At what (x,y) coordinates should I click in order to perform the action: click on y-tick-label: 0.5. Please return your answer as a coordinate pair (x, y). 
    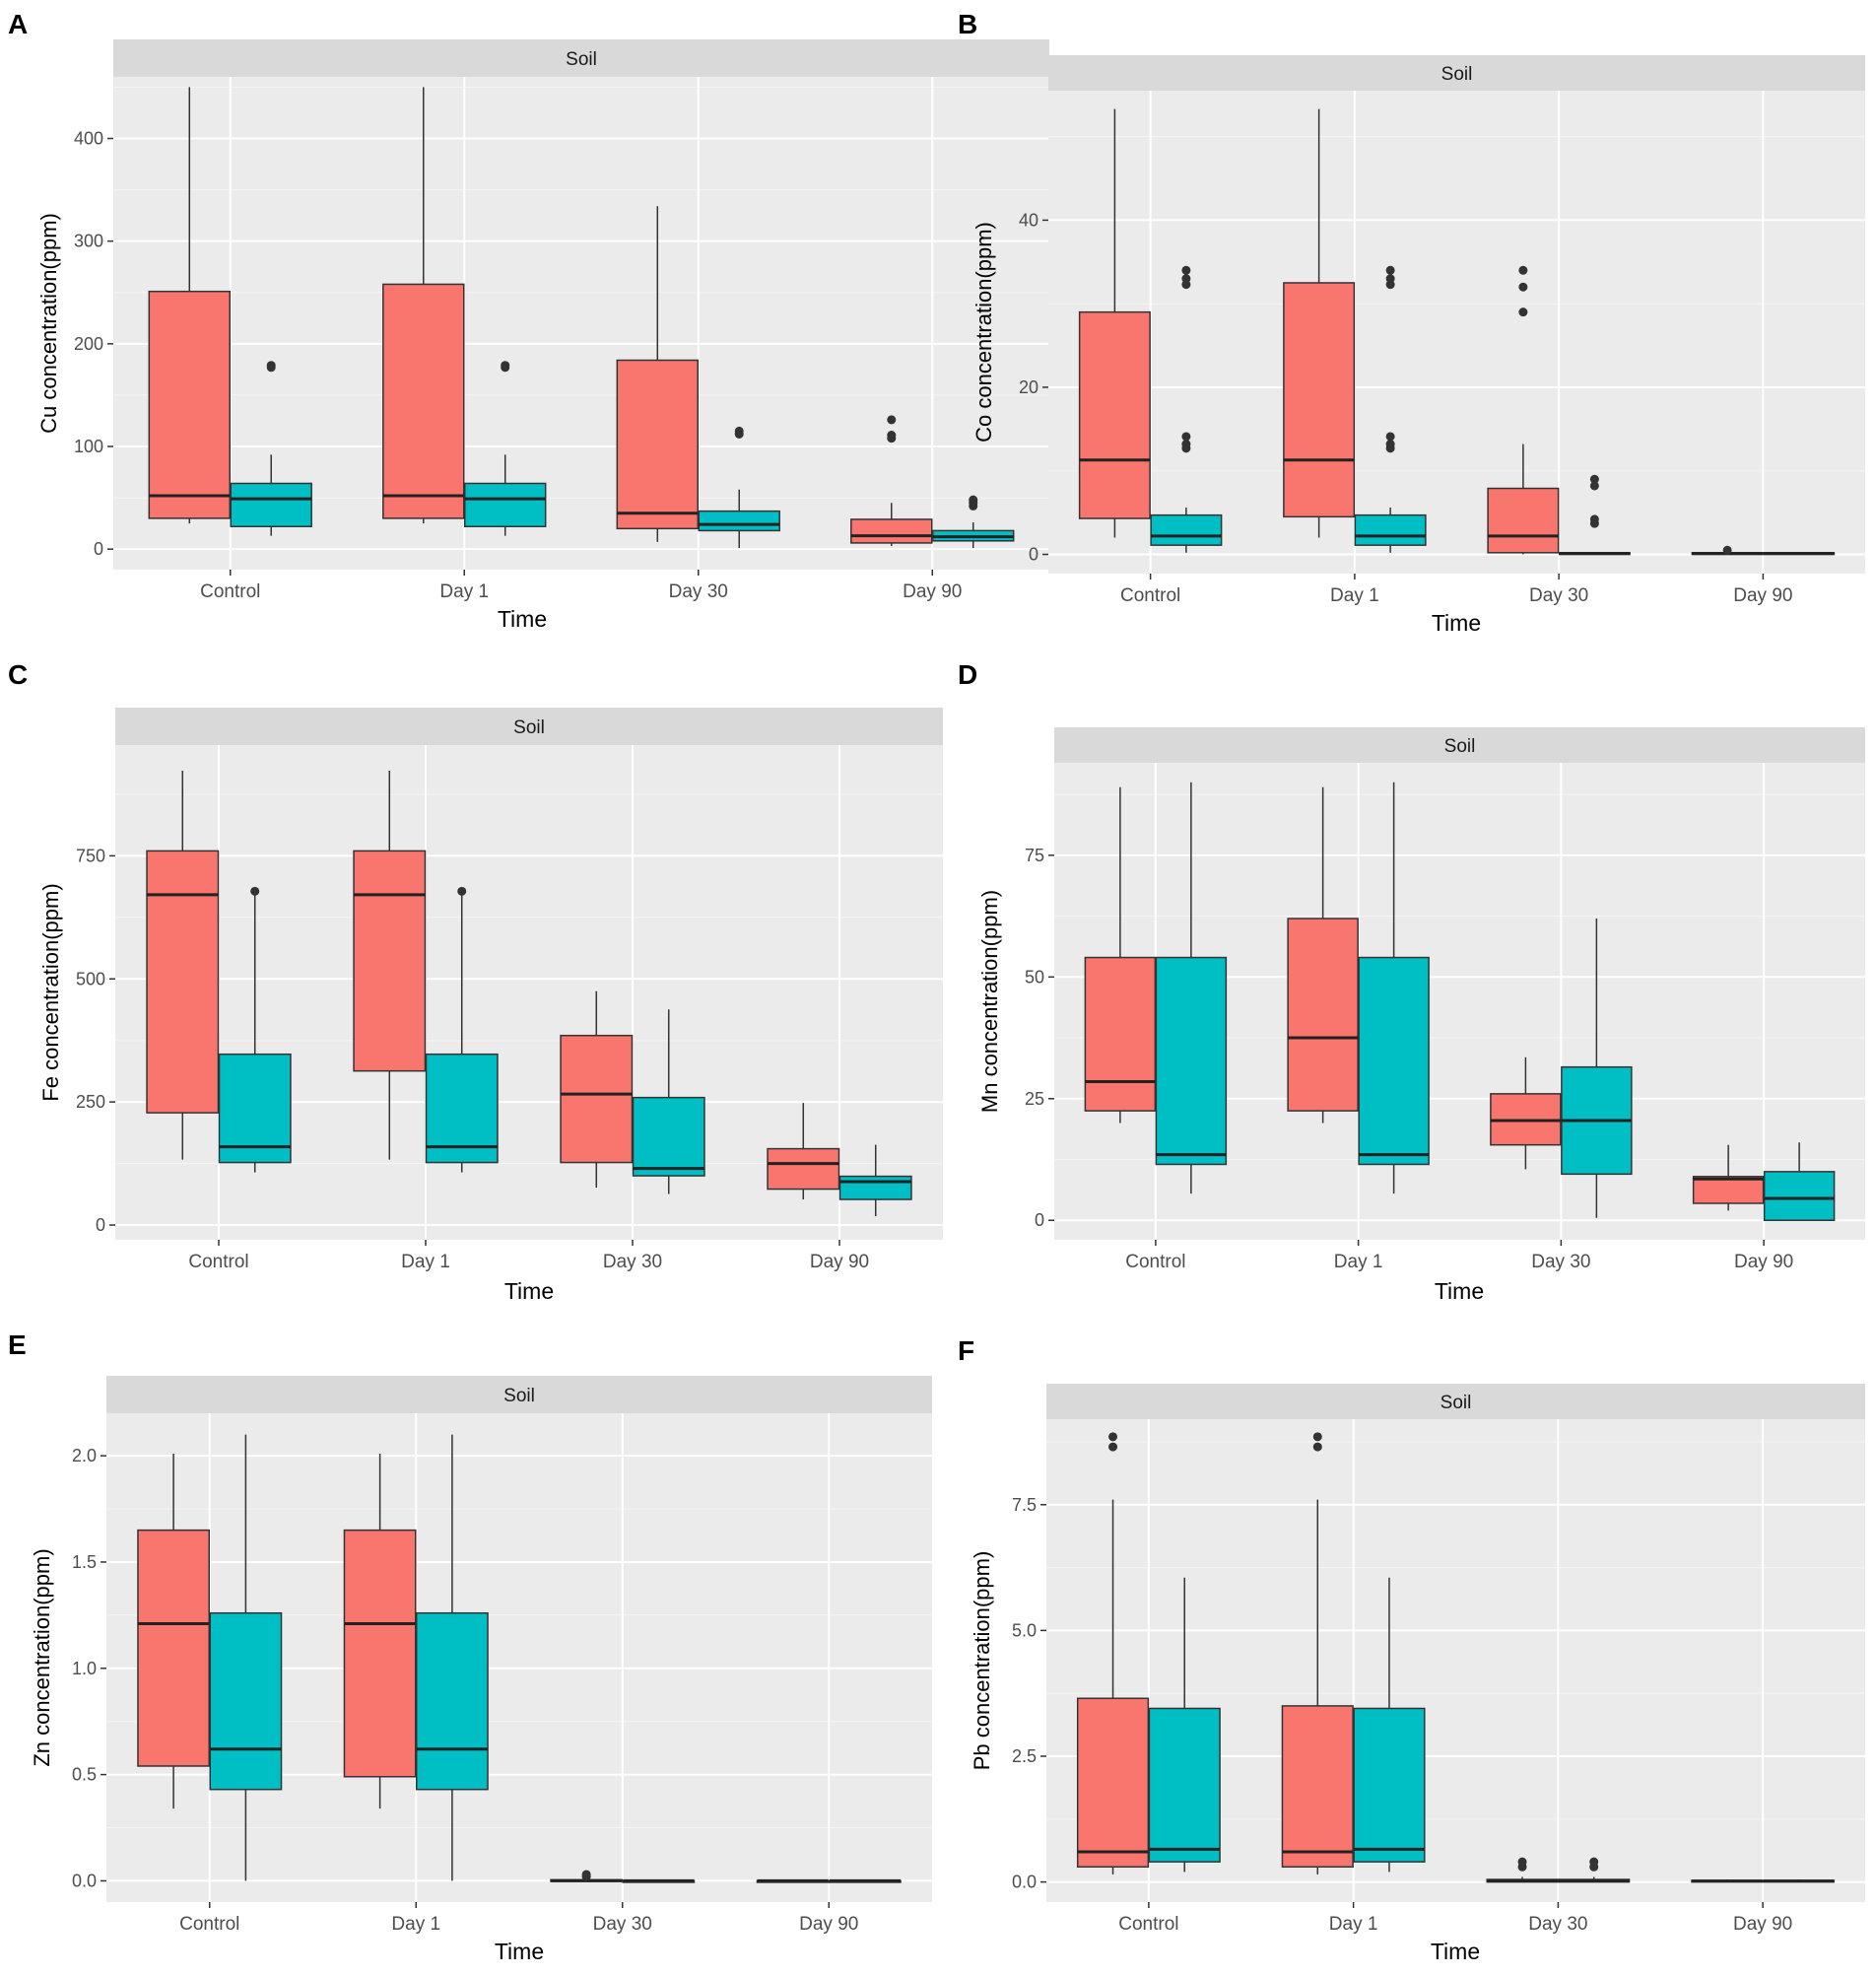
    Looking at the image, I should click on (85, 1775).